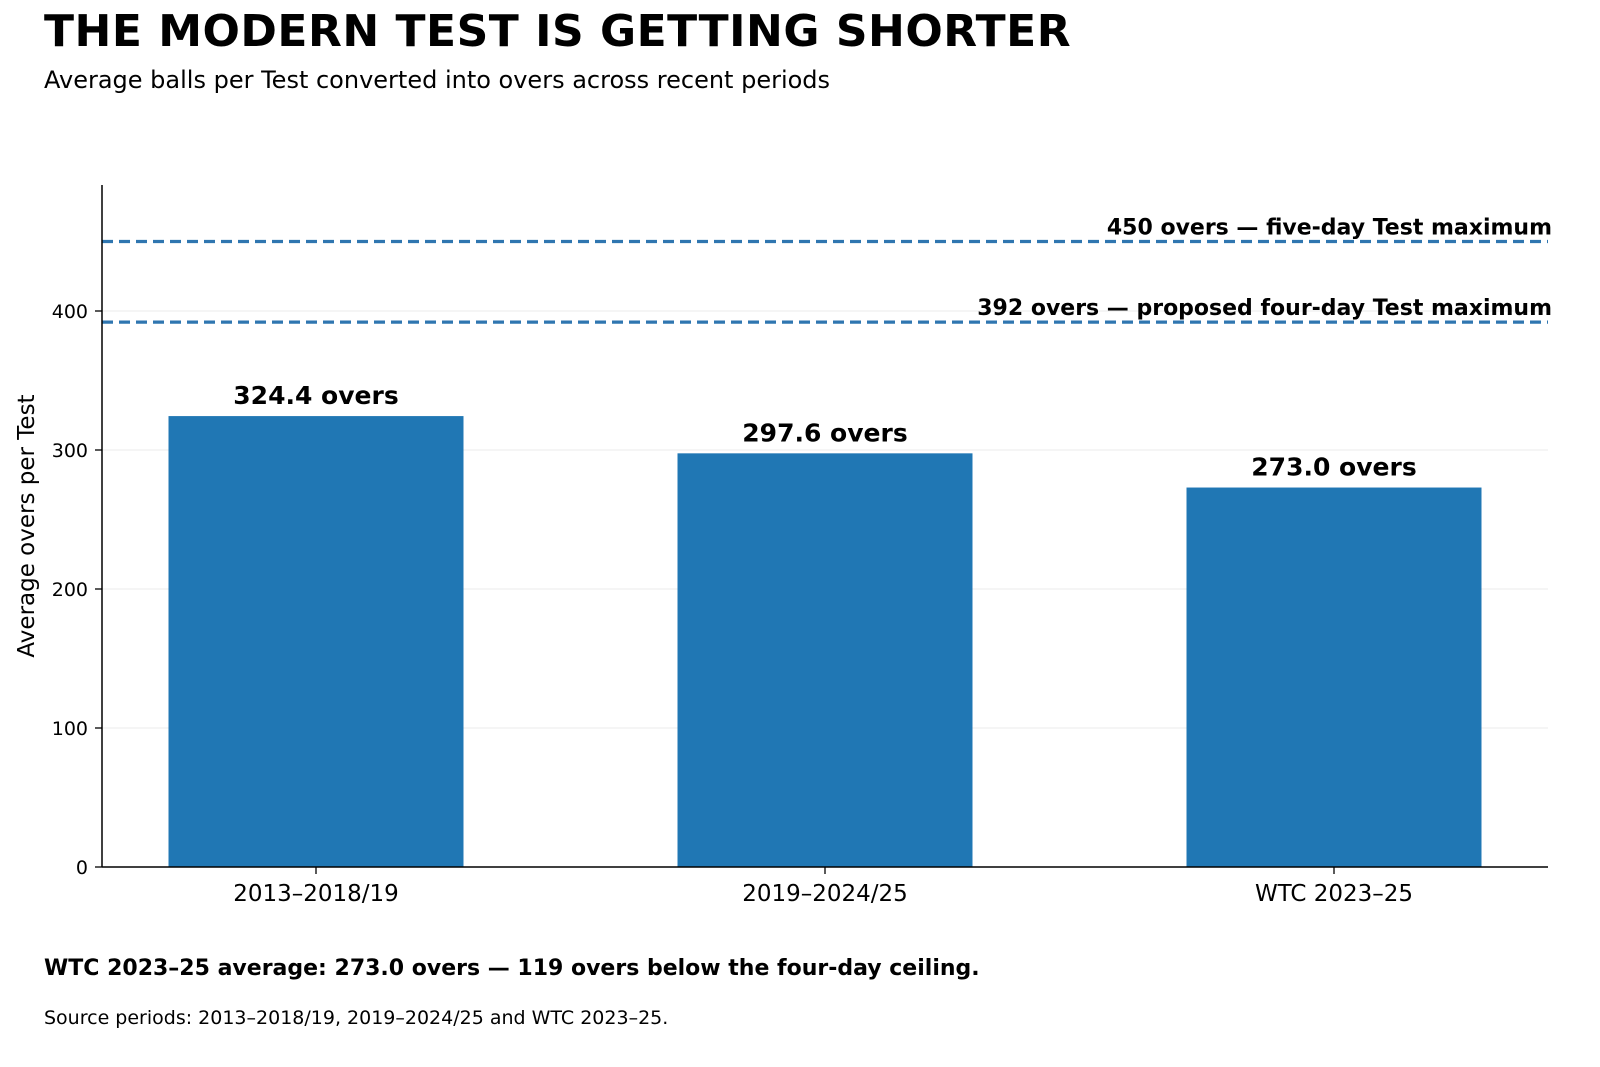  Describe the element at coordinates (27, 525) in the screenshot. I see `y-axis-label: Average overs per Test` at that location.